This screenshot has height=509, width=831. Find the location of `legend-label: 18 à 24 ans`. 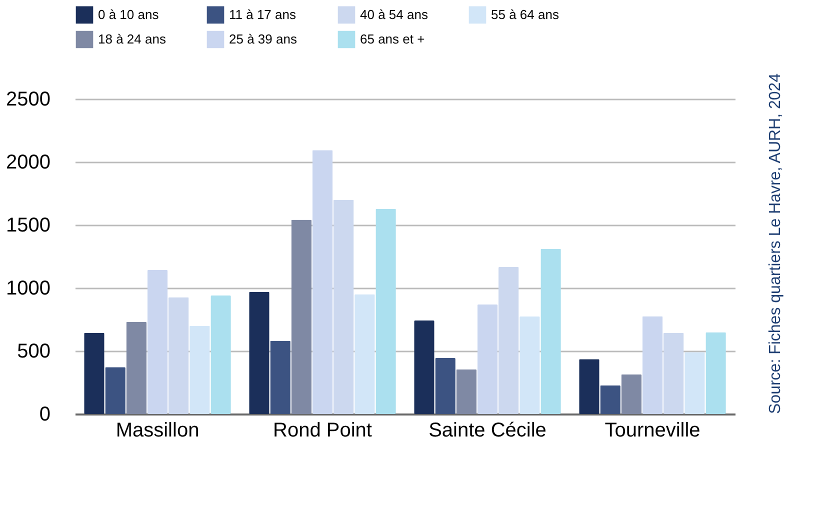

legend-label: 18 à 24 ans is located at coordinates (132, 39).